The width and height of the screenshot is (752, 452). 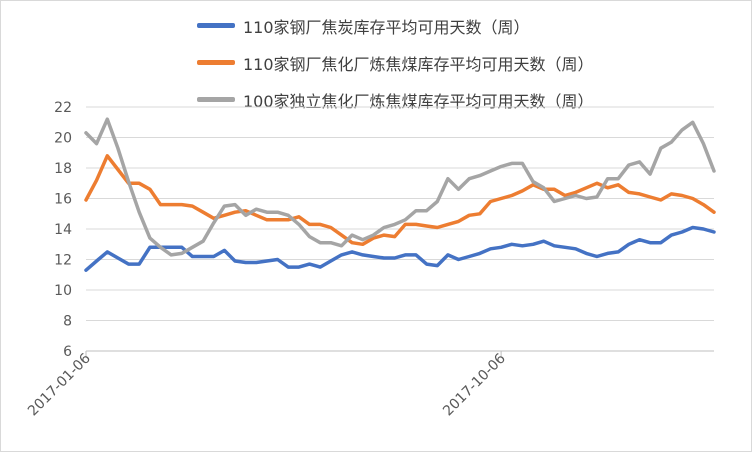 I want to click on y-tick-label: 10, so click(x=63, y=291).